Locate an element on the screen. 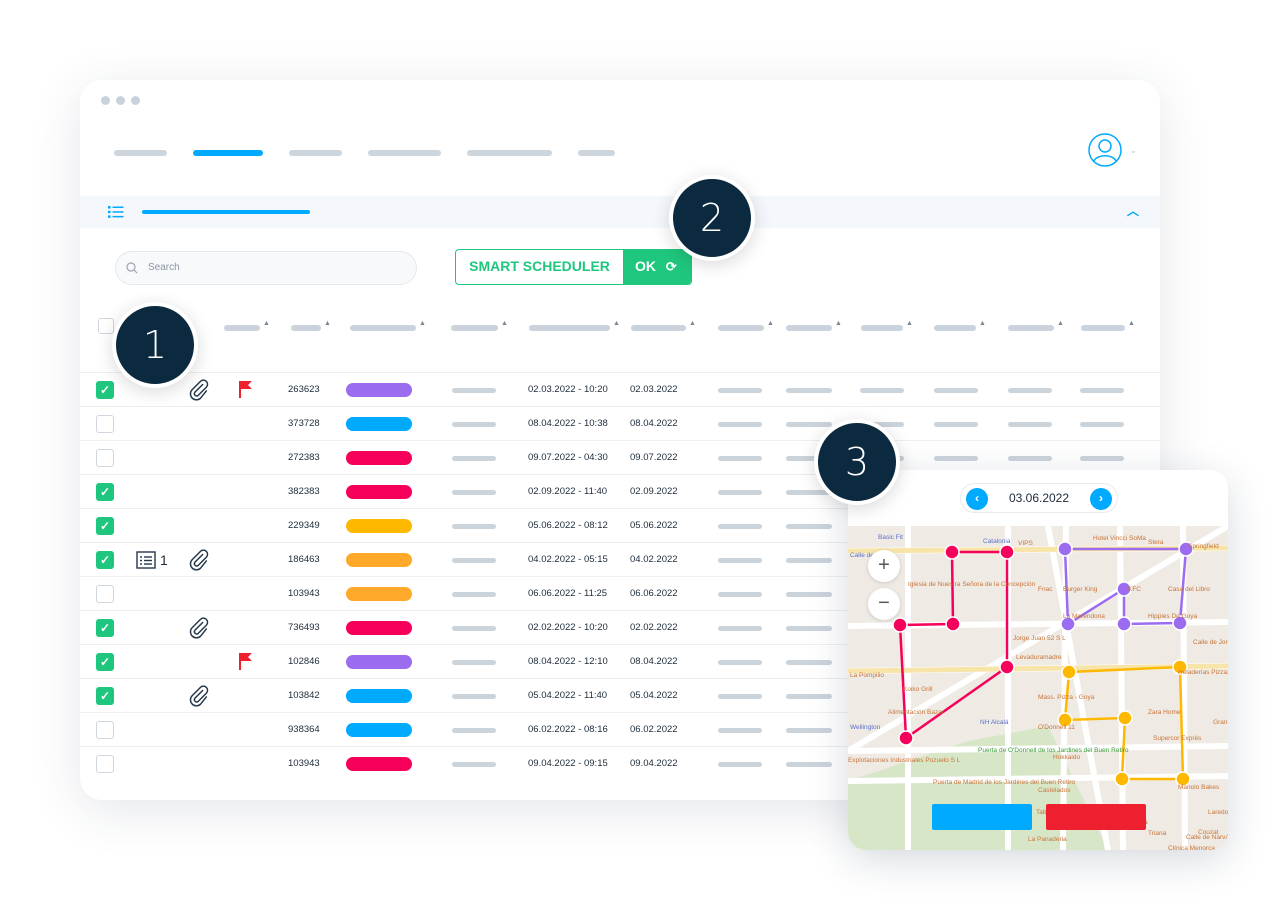 The height and width of the screenshot is (924, 1274). list-icon is located at coordinates (116, 212).